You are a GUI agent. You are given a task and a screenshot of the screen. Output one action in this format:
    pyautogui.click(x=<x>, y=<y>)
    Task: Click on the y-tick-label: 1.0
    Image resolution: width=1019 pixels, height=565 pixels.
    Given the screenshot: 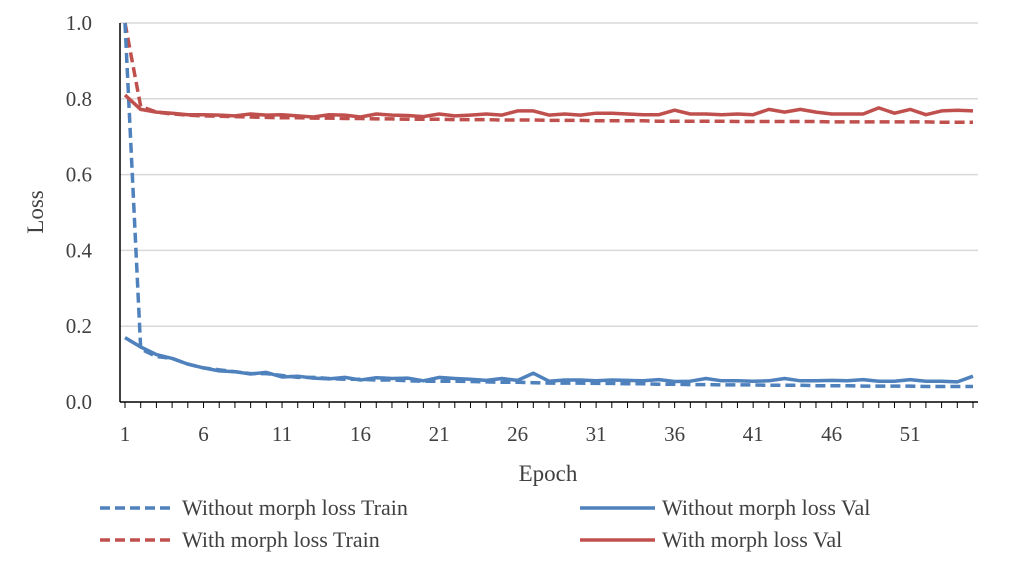 What is the action you would take?
    pyautogui.click(x=79, y=23)
    